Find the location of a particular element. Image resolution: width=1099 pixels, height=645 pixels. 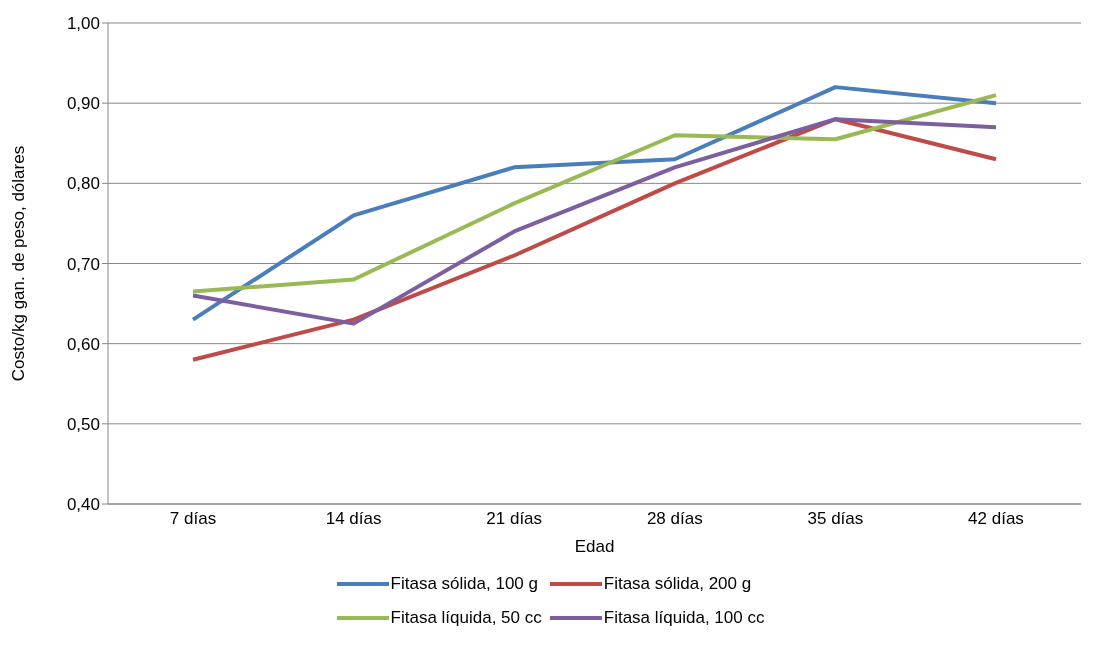

legend-label: Fitasa líquida, 100 cc is located at coordinates (684, 618).